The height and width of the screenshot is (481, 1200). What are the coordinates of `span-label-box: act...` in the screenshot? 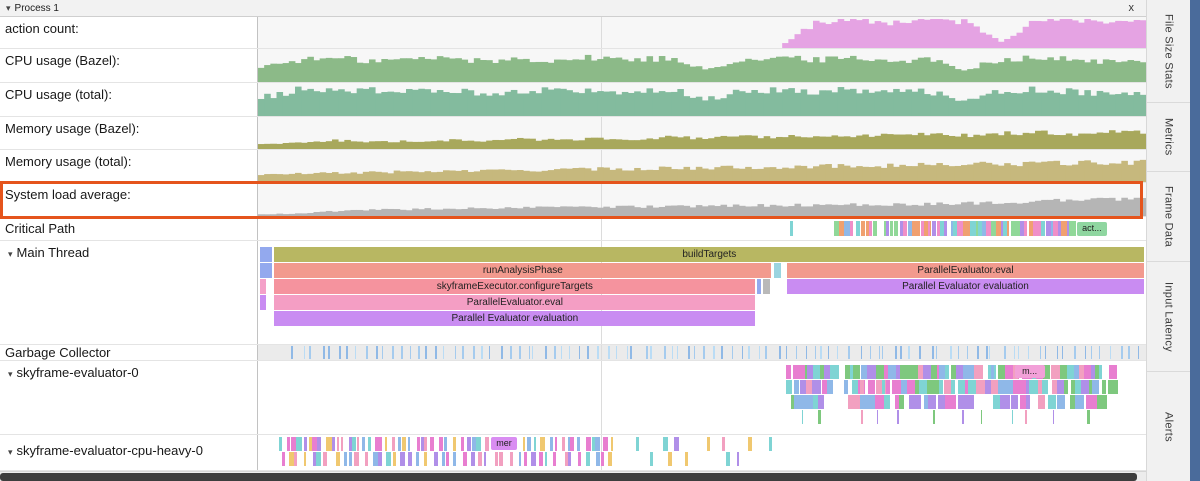 It's located at (1091, 229).